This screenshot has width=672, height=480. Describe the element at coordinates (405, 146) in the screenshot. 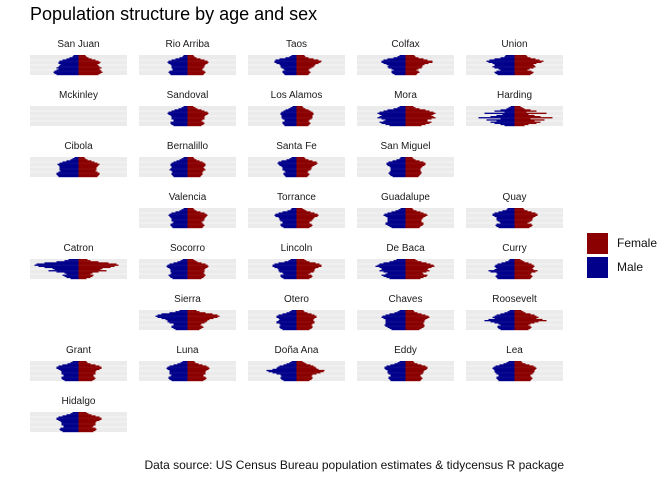

I see `strip-label: San Miguel` at that location.